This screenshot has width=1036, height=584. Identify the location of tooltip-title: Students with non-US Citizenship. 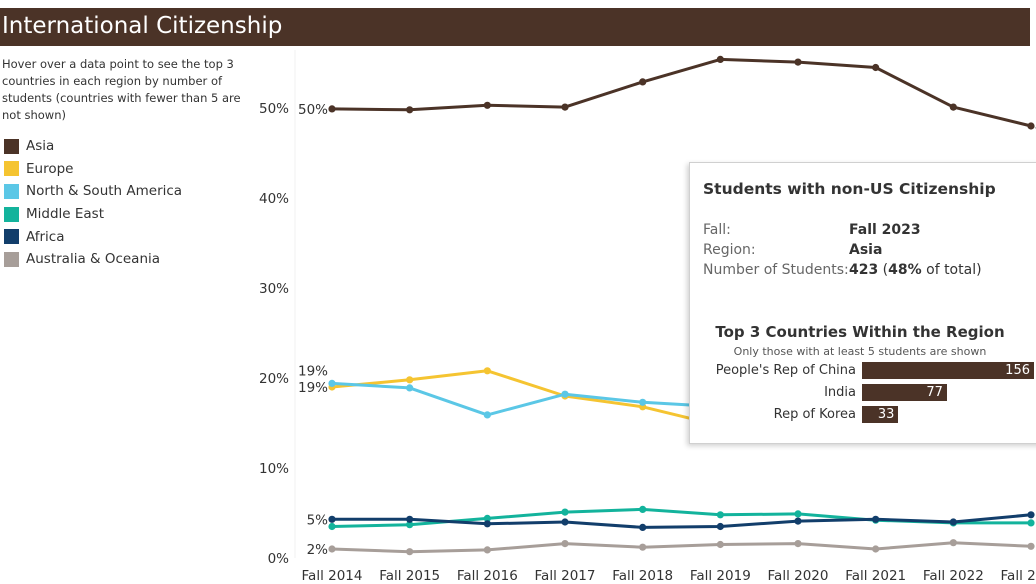
(849, 189).